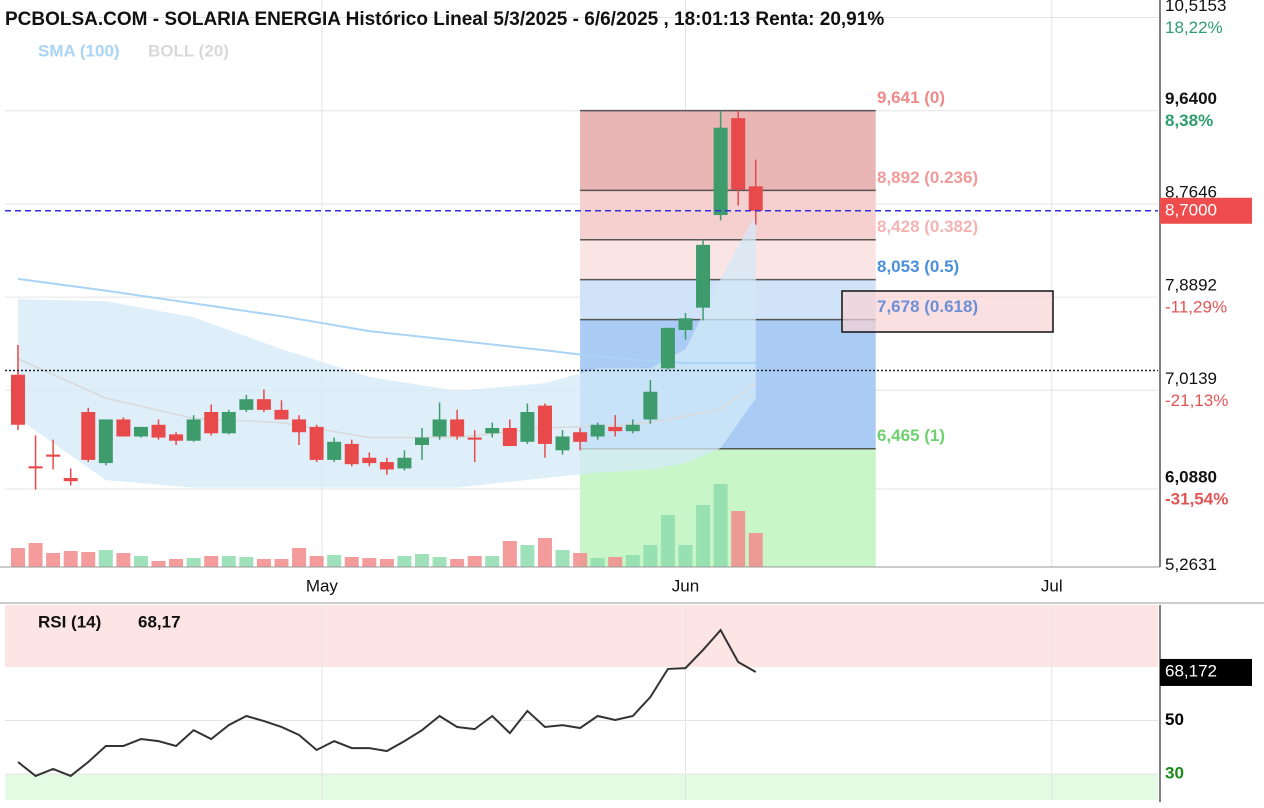  Describe the element at coordinates (927, 226) in the screenshot. I see `fib-label: 8,428 (0.382)` at that location.